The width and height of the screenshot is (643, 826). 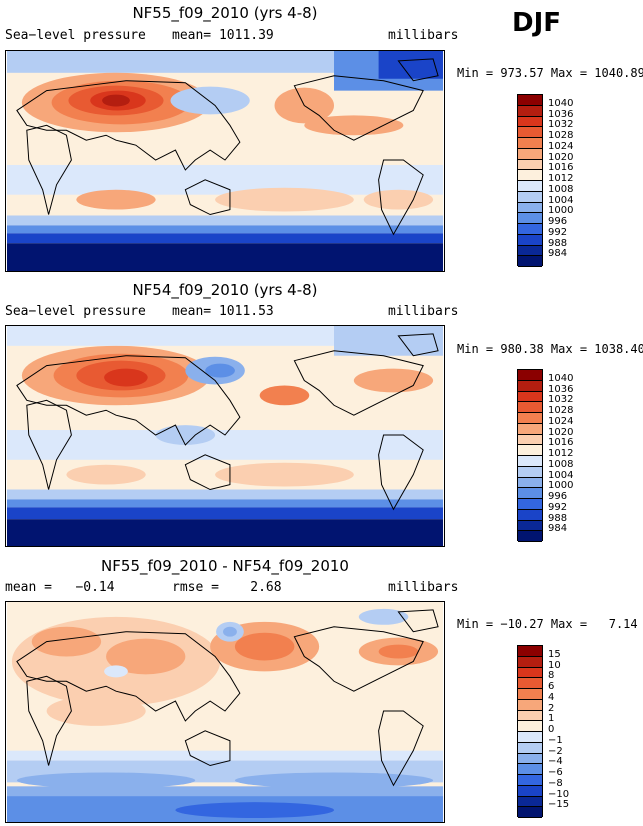 I want to click on panel-2-colorbar, so click(x=530, y=455).